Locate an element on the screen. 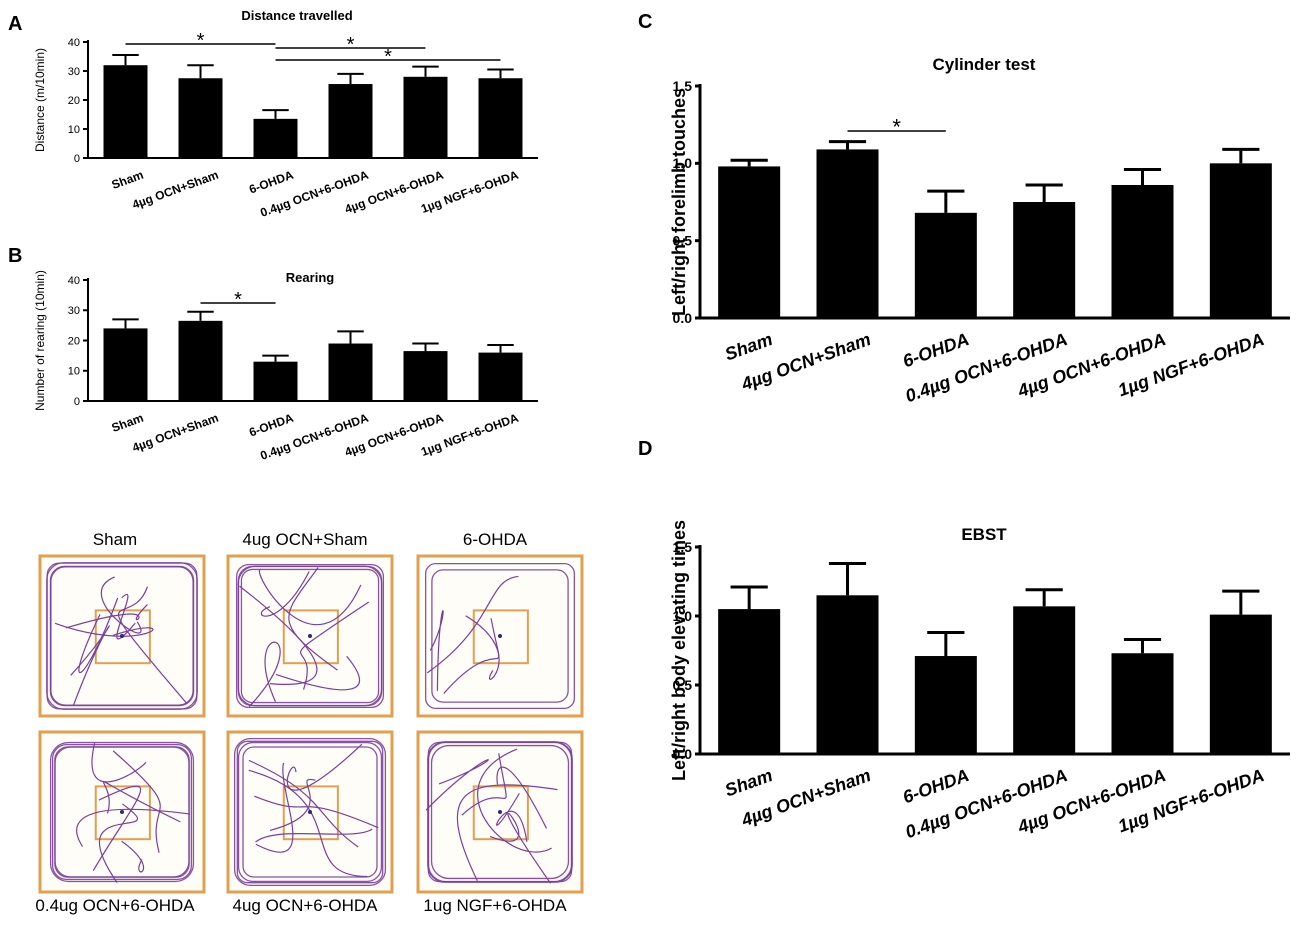 The image size is (1300, 926). chart-d-y-tick-label: 1.5 is located at coordinates (683, 547).